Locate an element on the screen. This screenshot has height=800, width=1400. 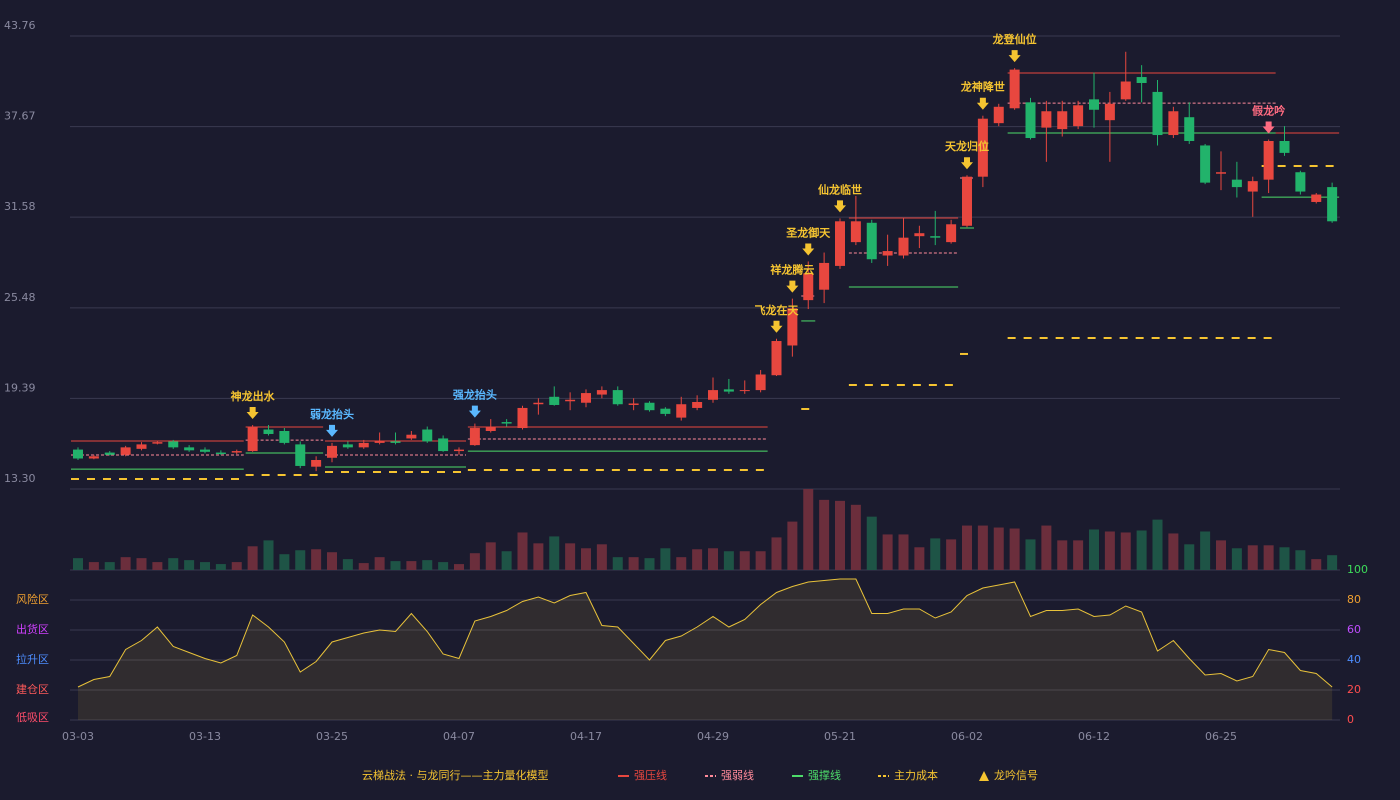
signal-label: 神龙出水 is located at coordinates (253, 396).